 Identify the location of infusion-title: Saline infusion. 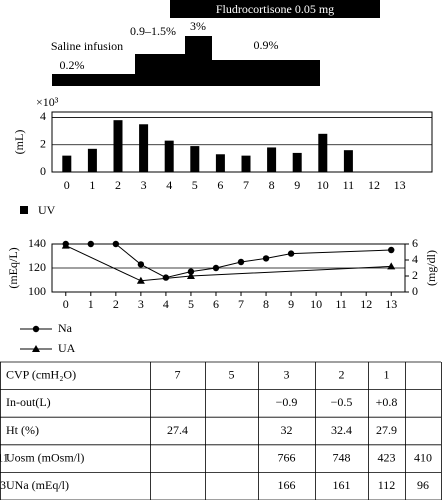
(87, 46).